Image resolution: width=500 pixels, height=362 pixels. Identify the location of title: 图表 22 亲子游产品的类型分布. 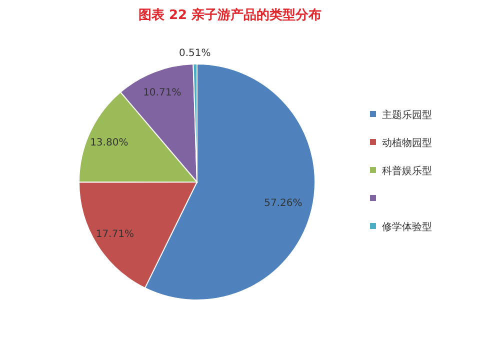
(230, 15).